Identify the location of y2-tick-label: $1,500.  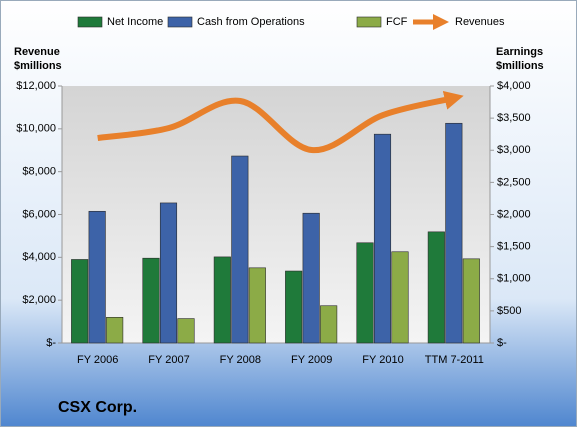
(514, 247).